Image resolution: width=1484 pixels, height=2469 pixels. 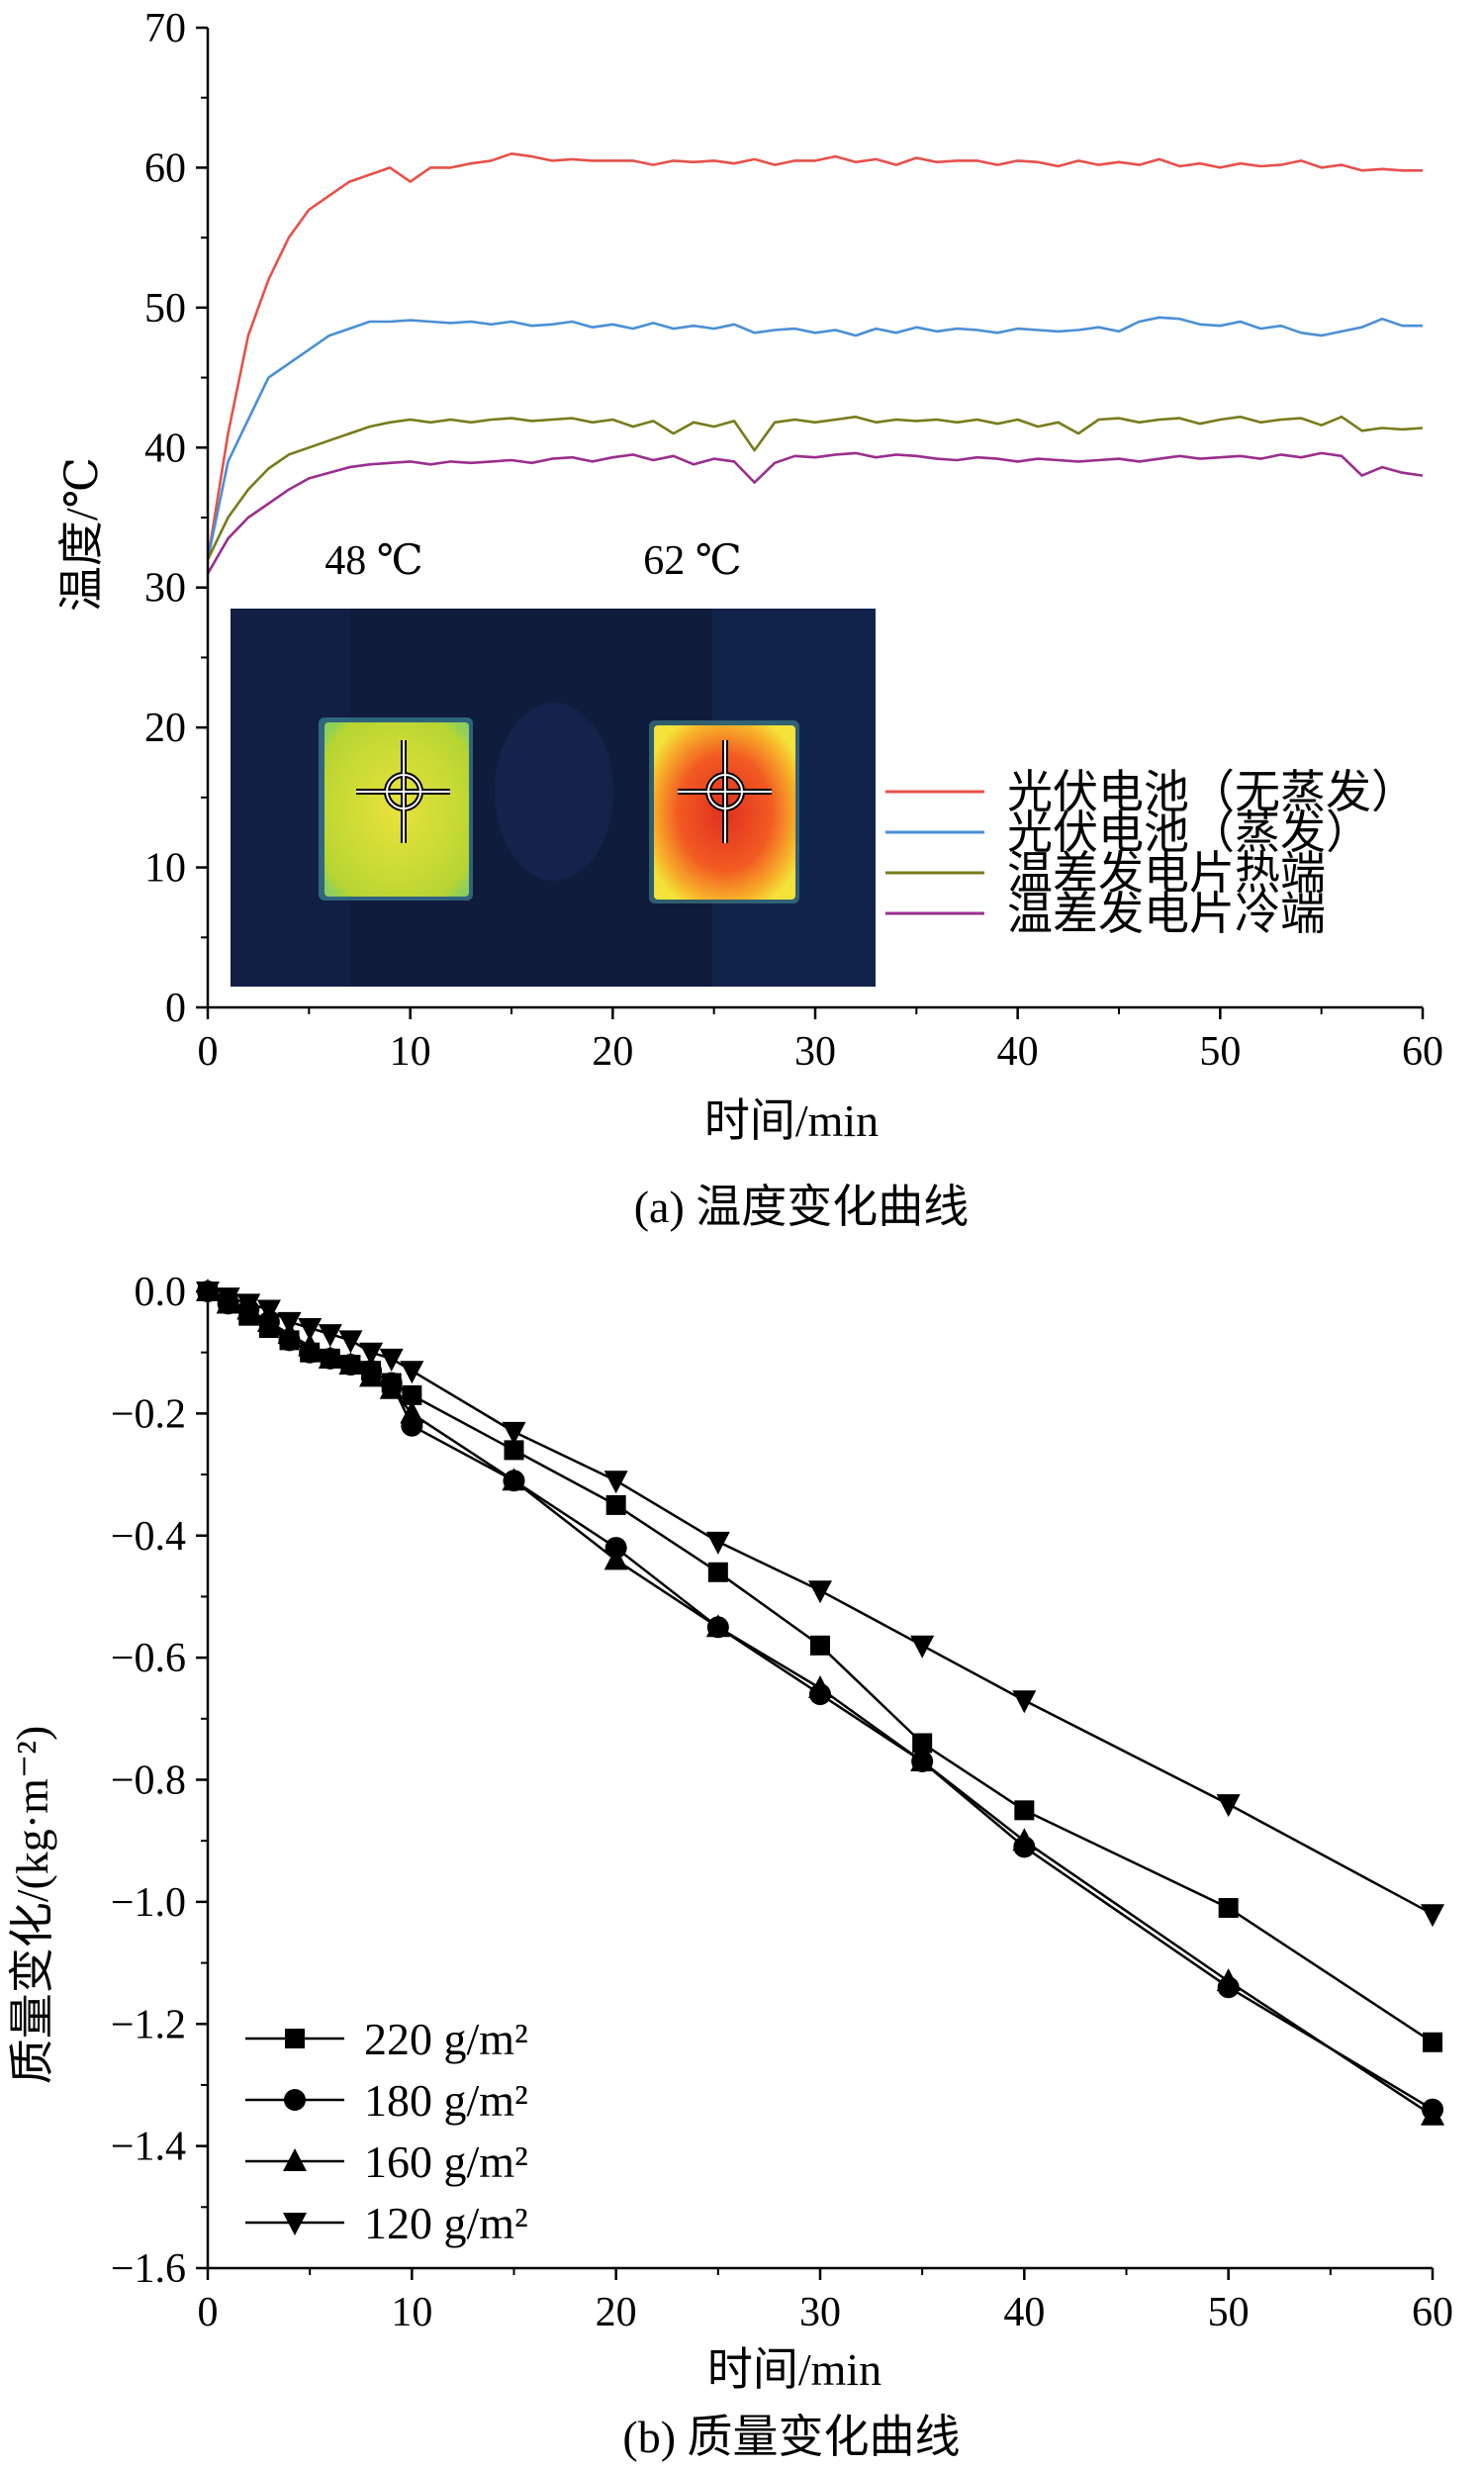 I want to click on y-tick-label: 60, so click(x=165, y=168).